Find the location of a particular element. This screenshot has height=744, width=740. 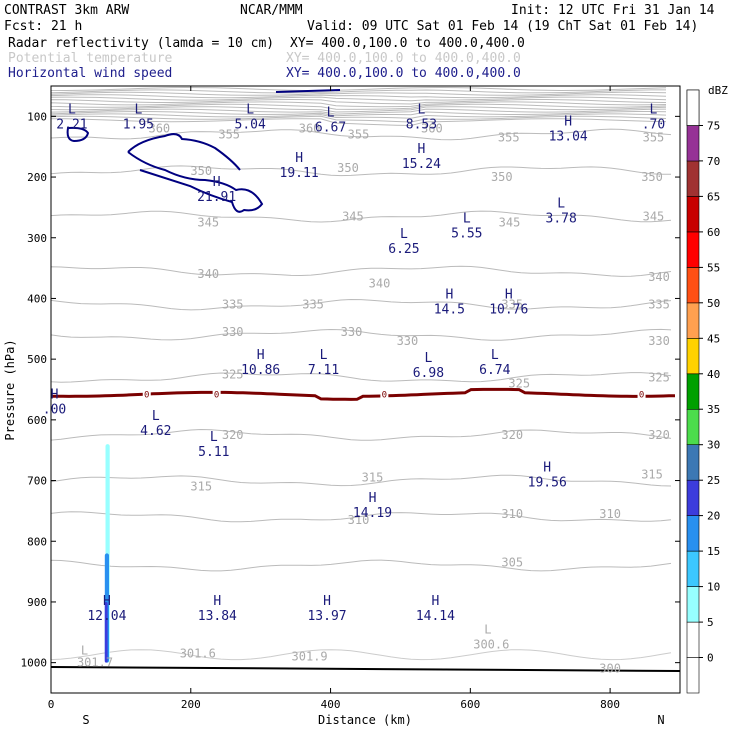

wind-extremum-value: 19.56 is located at coordinates (547, 482).